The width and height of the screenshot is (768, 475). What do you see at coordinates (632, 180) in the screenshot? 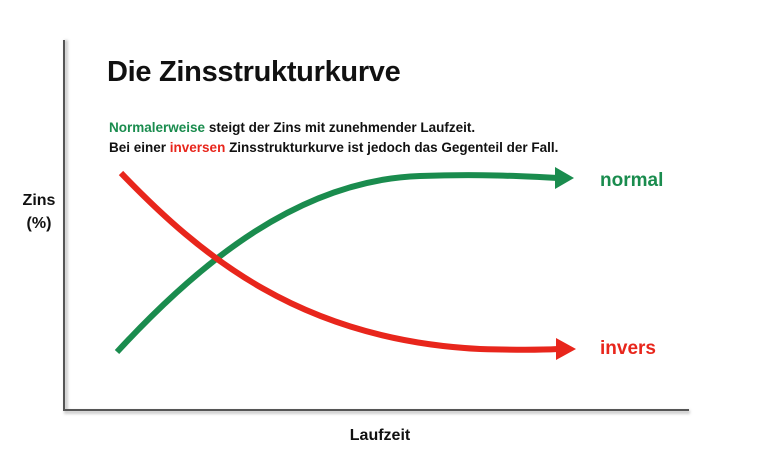
I see `normal-curve-label: normal` at bounding box center [632, 180].